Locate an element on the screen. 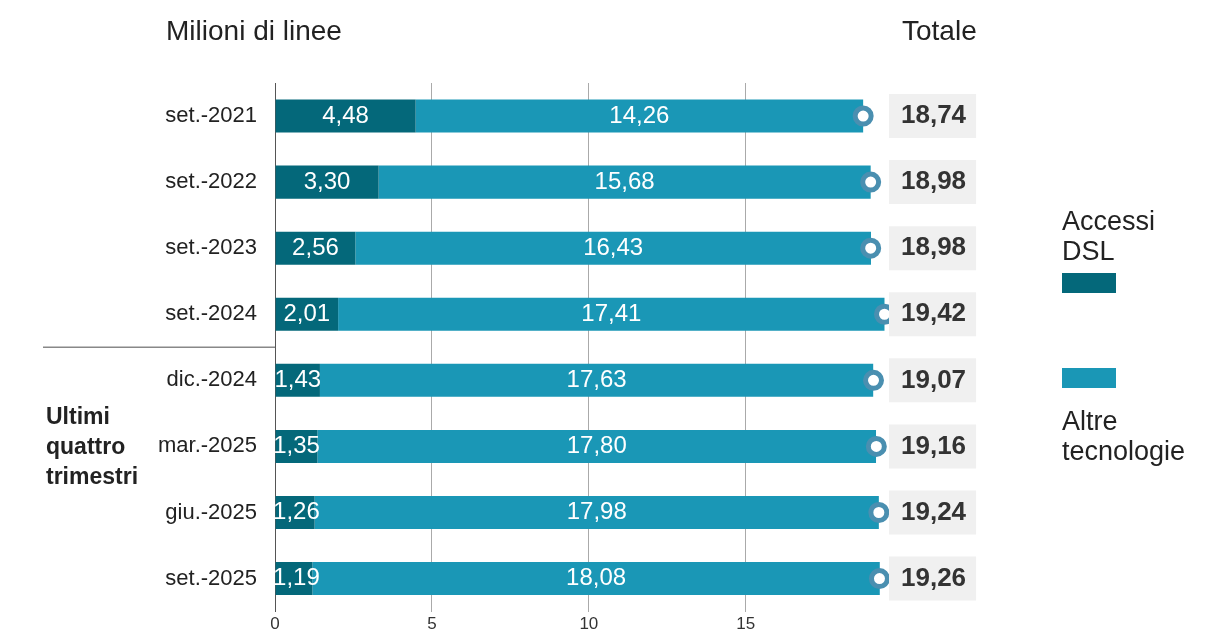  y-tick-label: set.-2023 is located at coordinates (211, 247).